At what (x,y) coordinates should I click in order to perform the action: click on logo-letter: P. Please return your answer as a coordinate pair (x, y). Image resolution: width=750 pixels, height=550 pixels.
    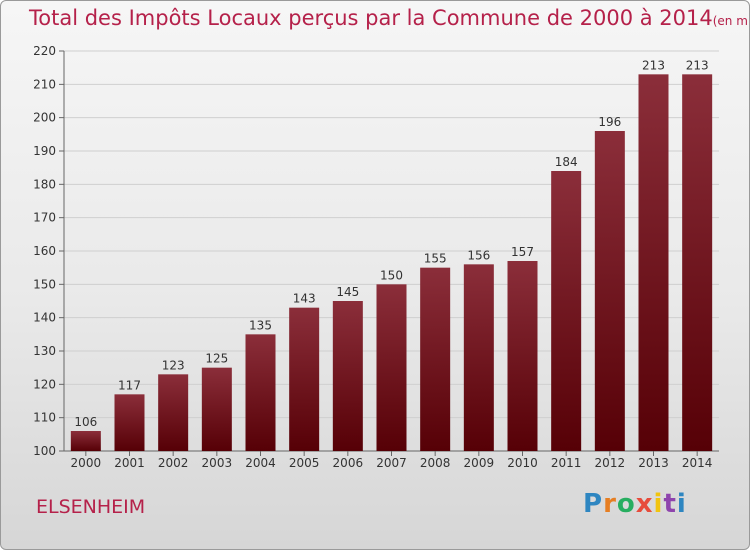
    Looking at the image, I should click on (593, 504).